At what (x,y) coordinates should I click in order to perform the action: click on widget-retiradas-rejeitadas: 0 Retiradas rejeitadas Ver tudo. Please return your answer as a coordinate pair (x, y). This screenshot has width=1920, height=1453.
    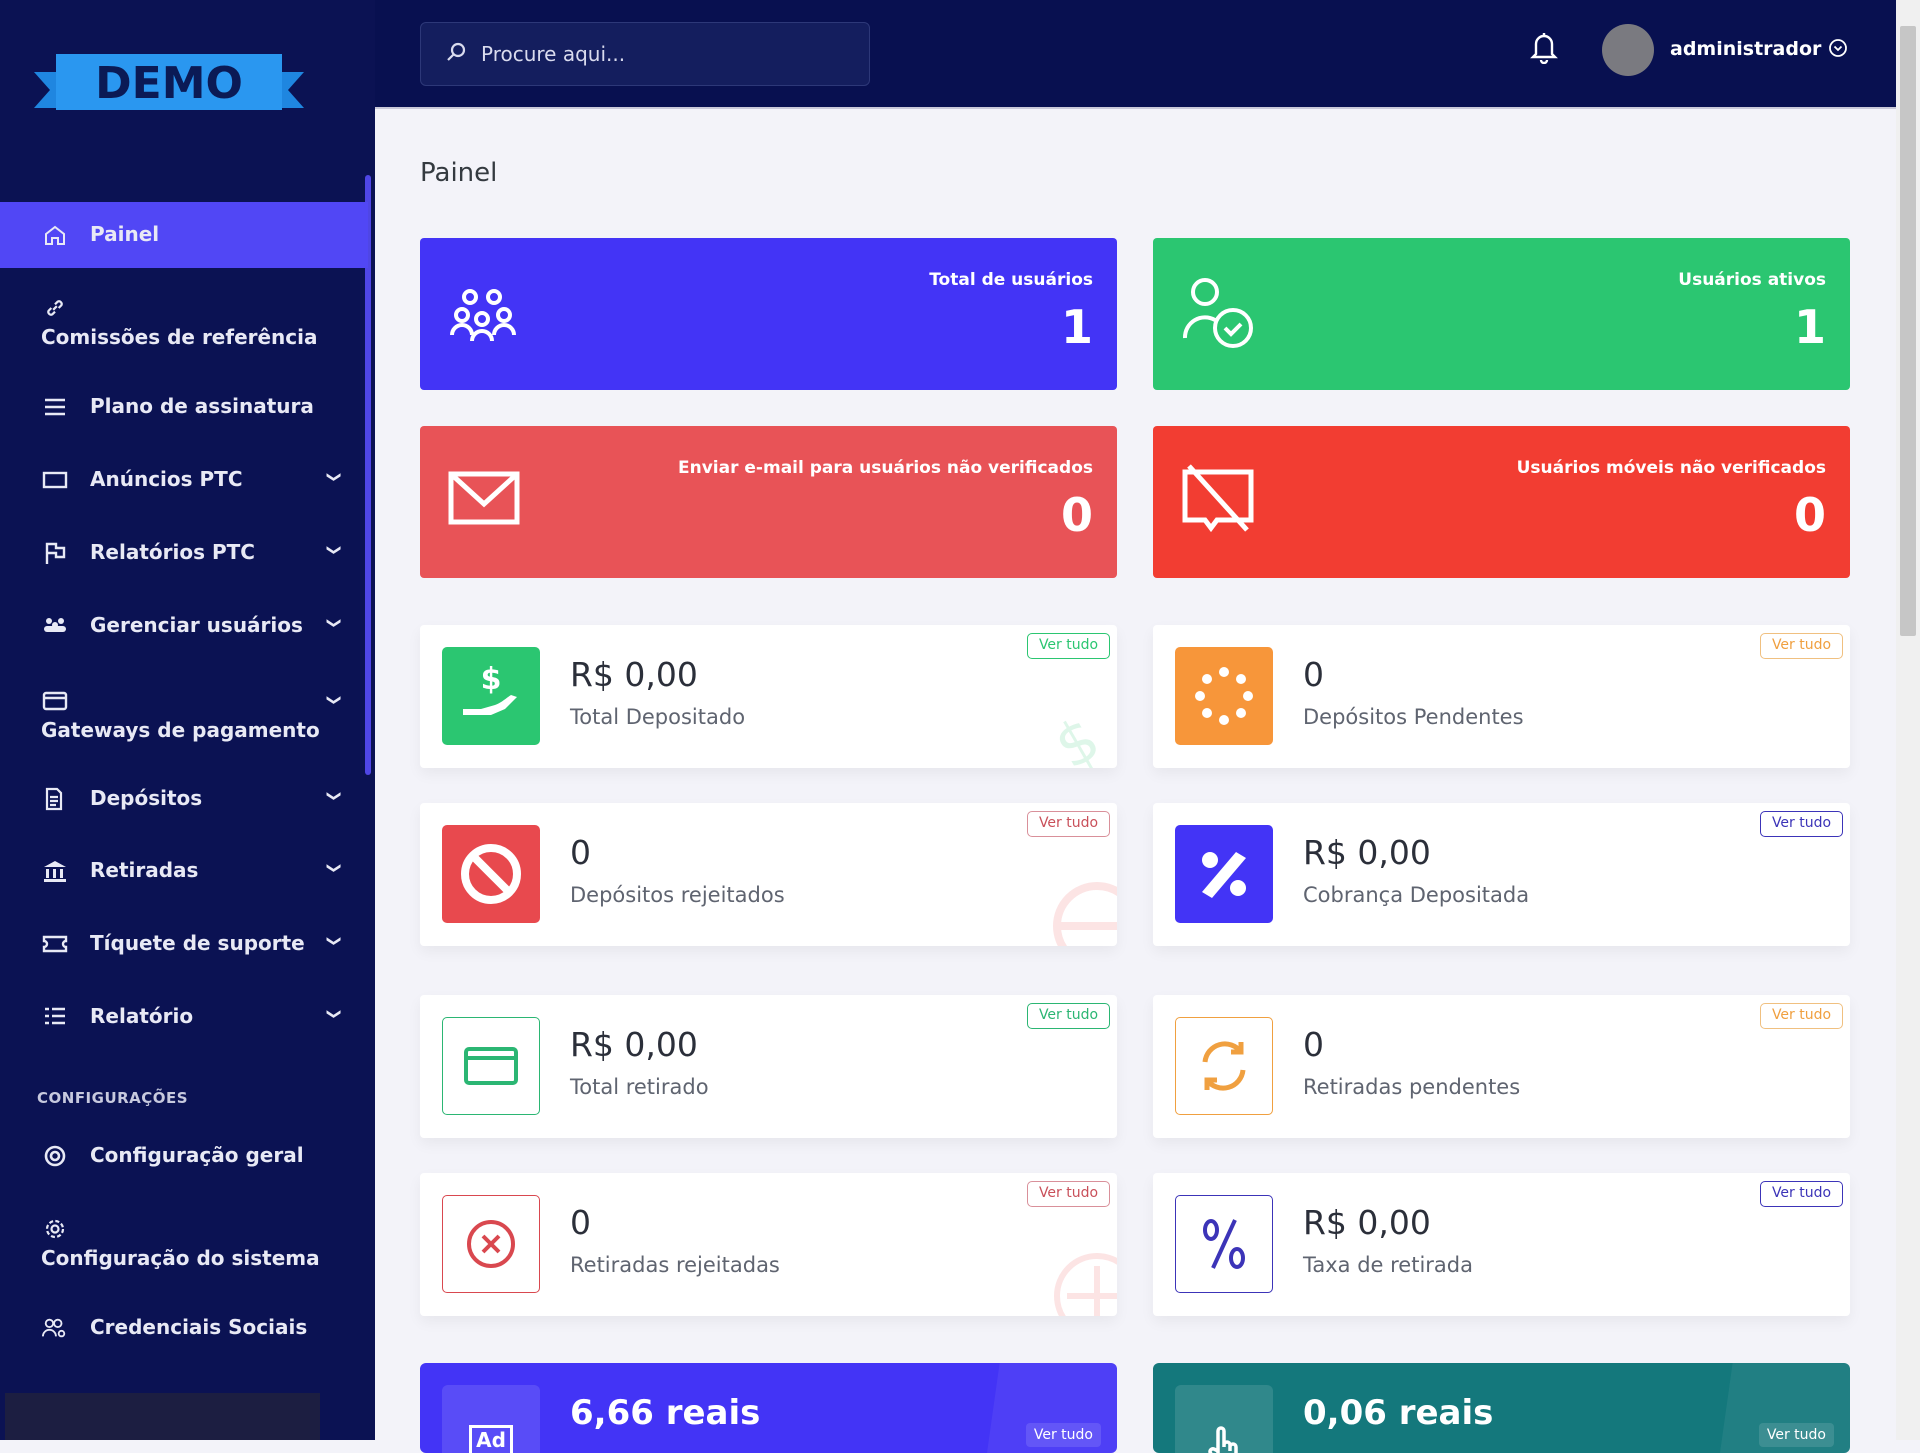
    Looking at the image, I should click on (768, 1244).